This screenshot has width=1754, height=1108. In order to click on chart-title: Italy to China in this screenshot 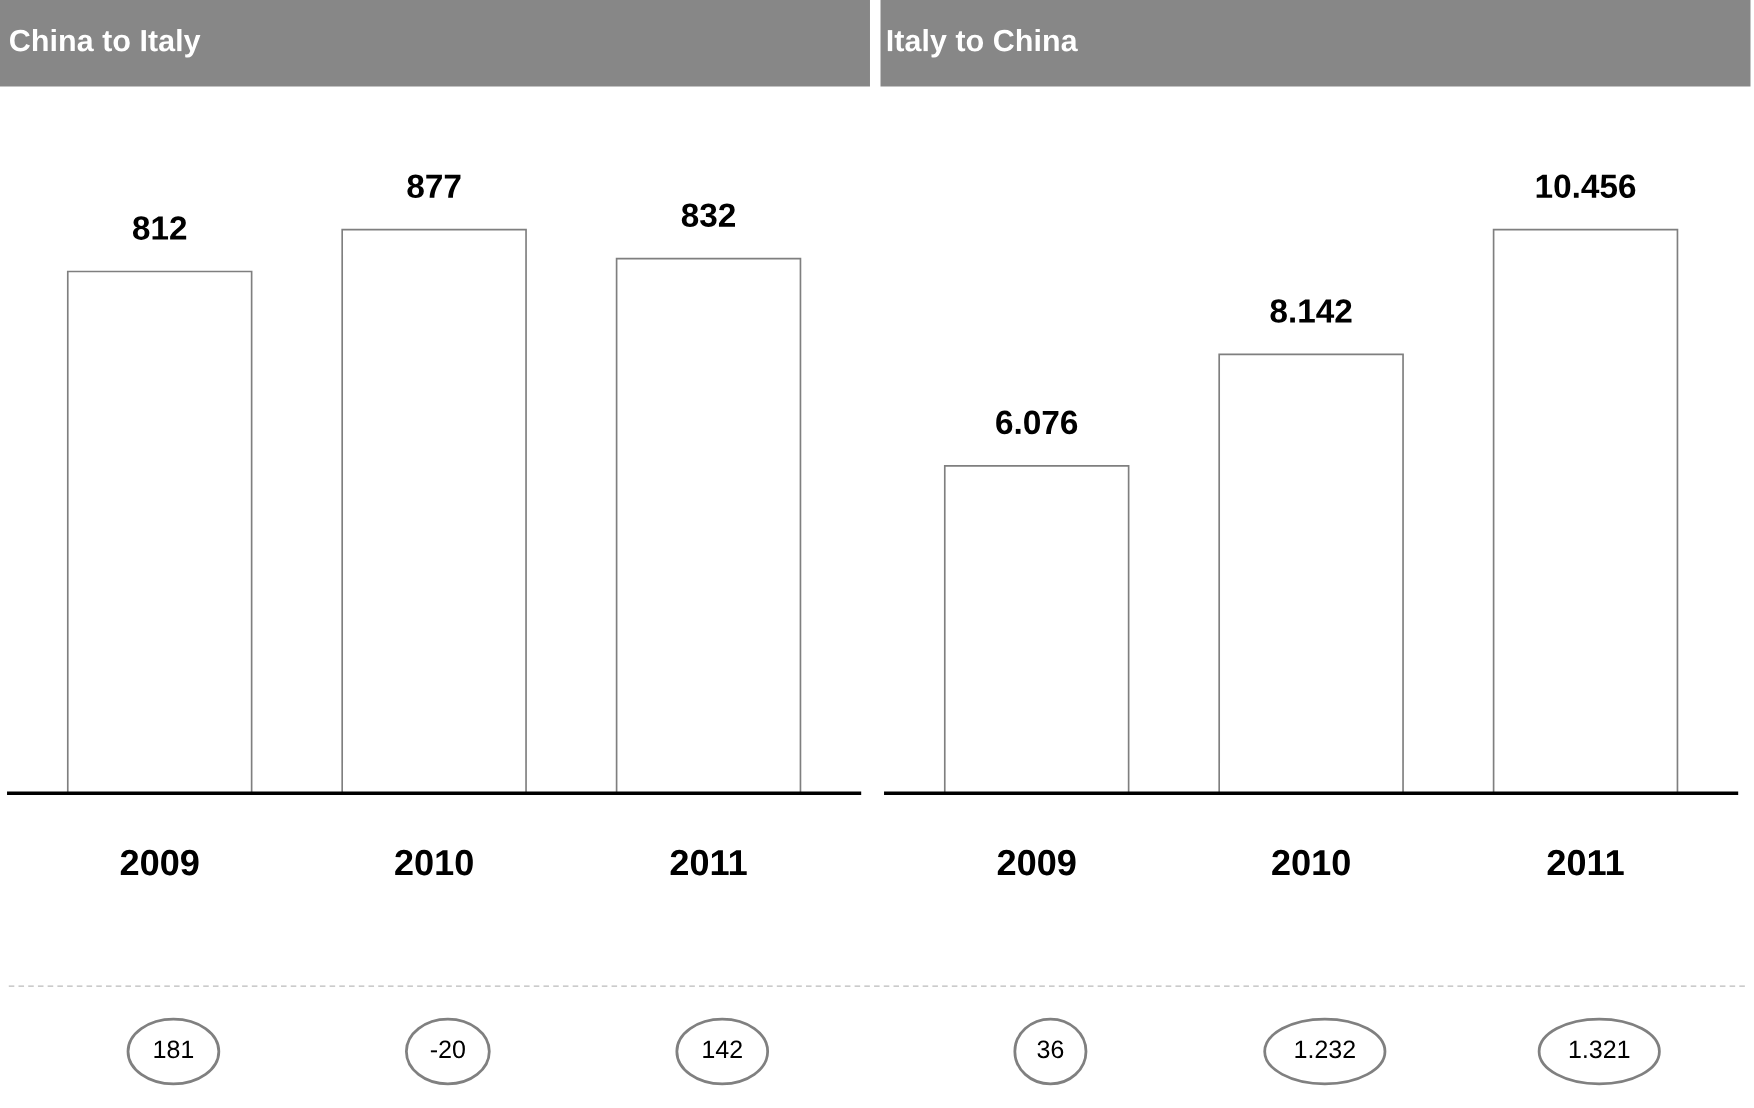, I will do `click(982, 43)`.